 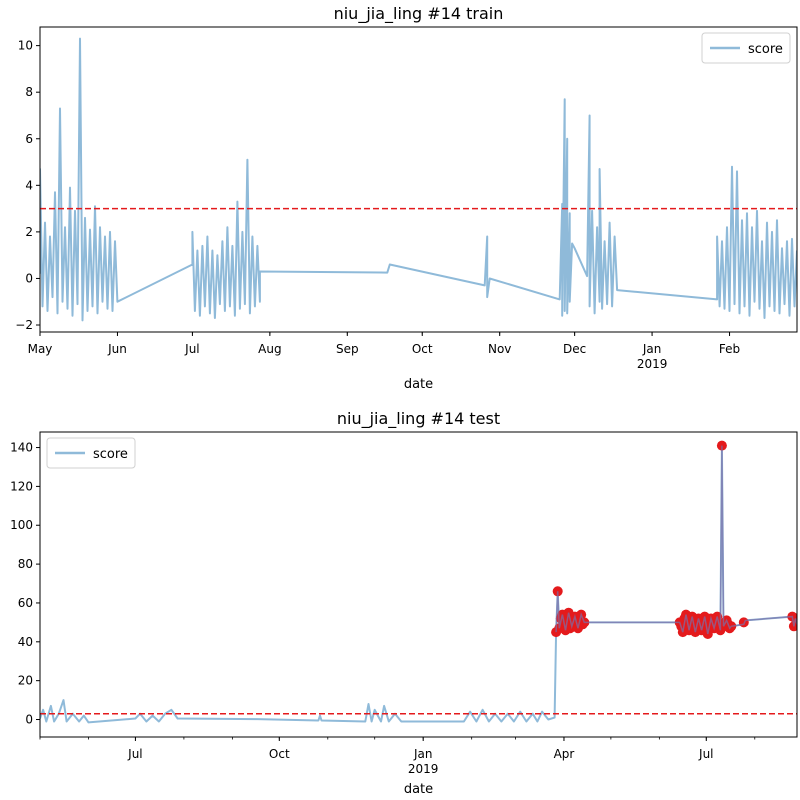 What do you see at coordinates (21, 525) in the screenshot?
I see `y-tick-label: 100` at bounding box center [21, 525].